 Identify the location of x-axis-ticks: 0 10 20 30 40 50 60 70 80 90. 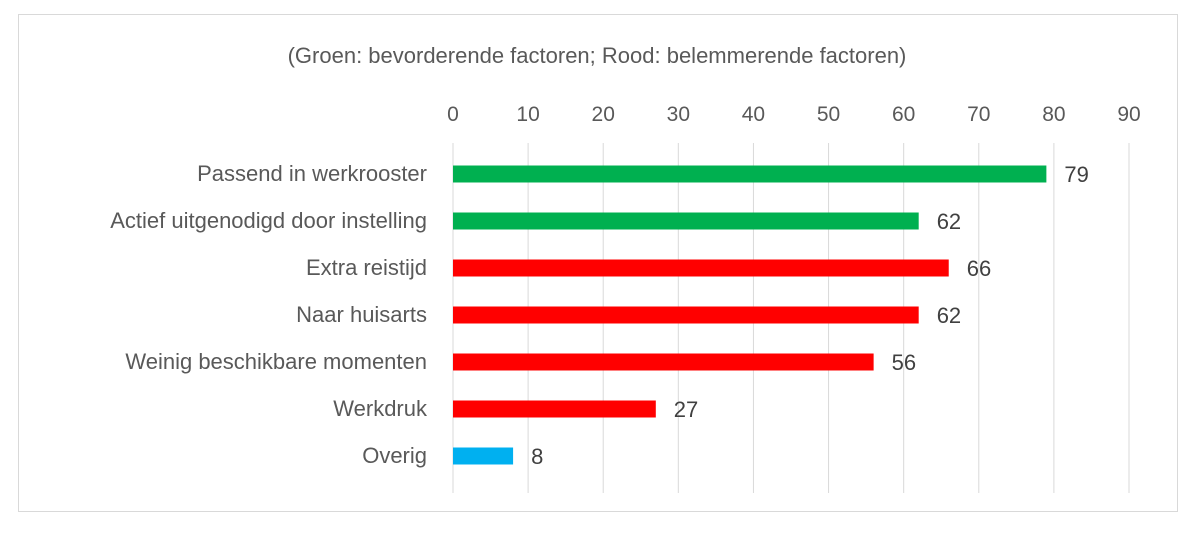
(794, 114).